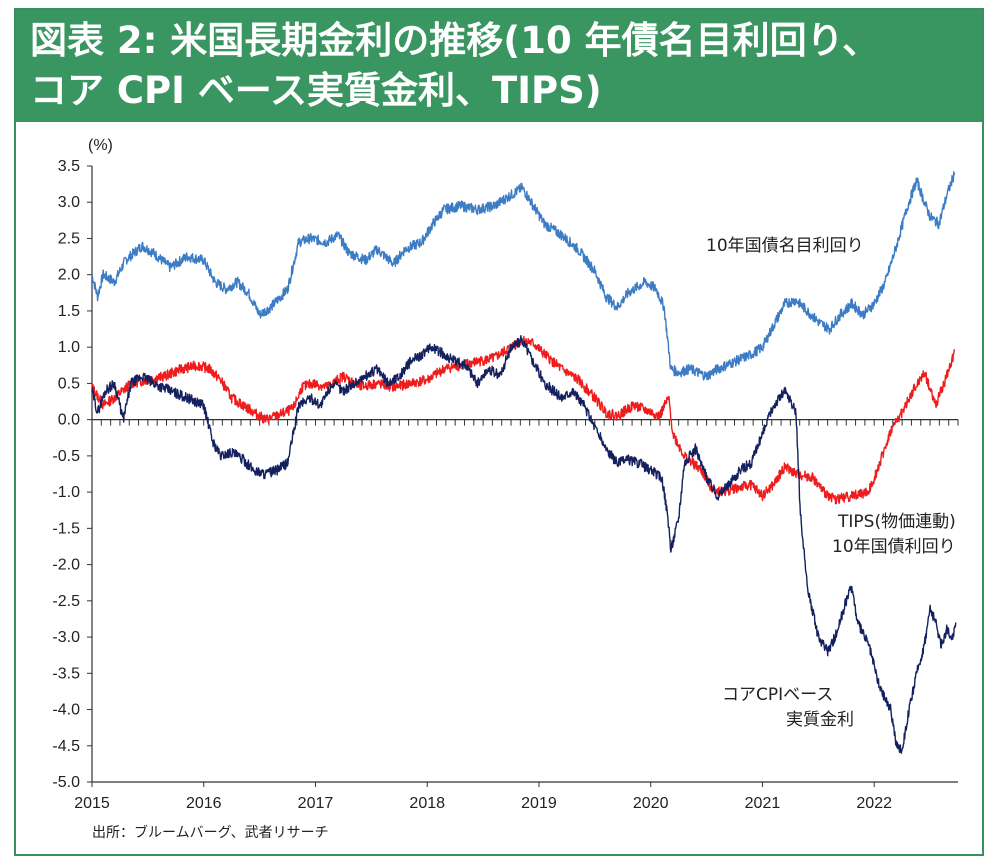 Image resolution: width=1000 pixels, height=868 pixels. Describe the element at coordinates (100, 145) in the screenshot. I see `y-axis-unit-label: (%)` at that location.